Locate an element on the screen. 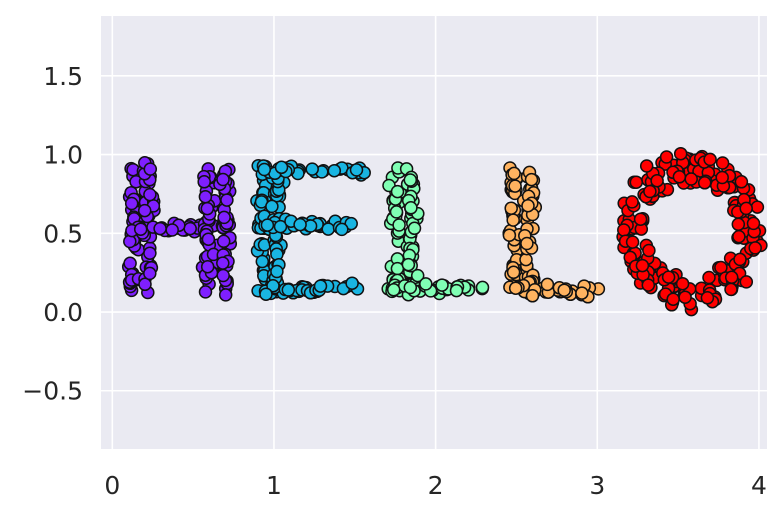 This screenshot has height=513, width=782. x-tick-label: 0 is located at coordinates (112, 485).